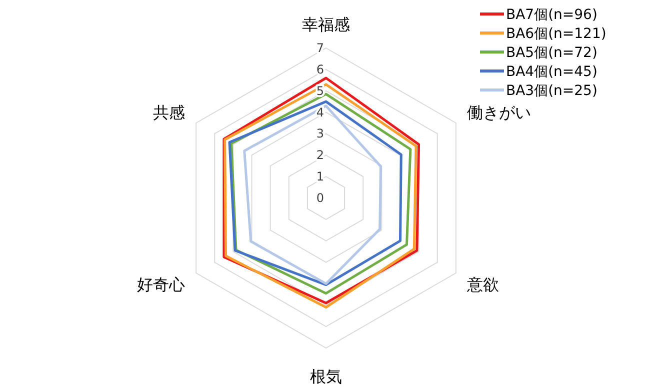  I want to click on y-tick-label: 0, so click(320, 198).